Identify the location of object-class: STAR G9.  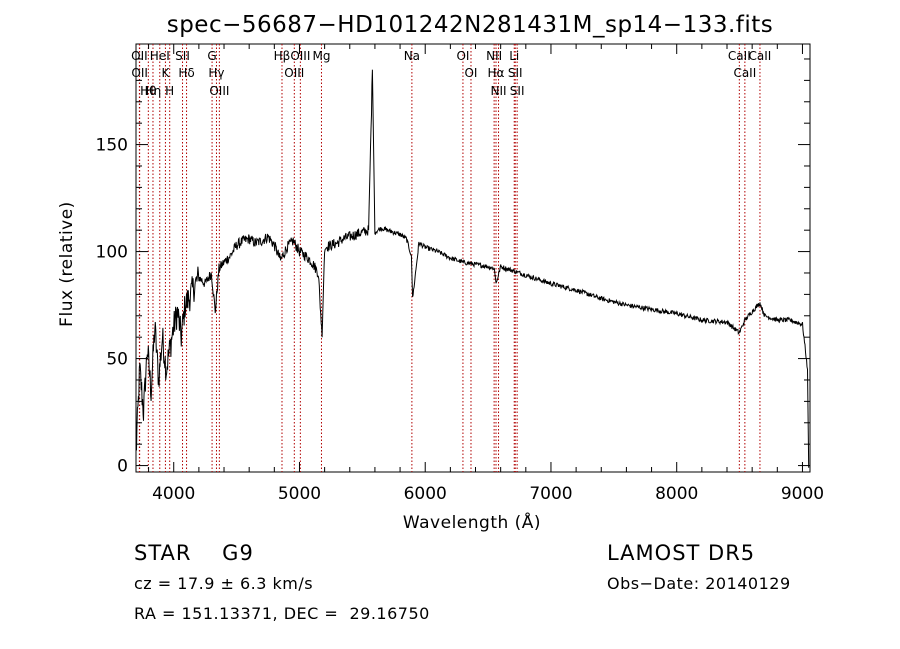
(194, 553).